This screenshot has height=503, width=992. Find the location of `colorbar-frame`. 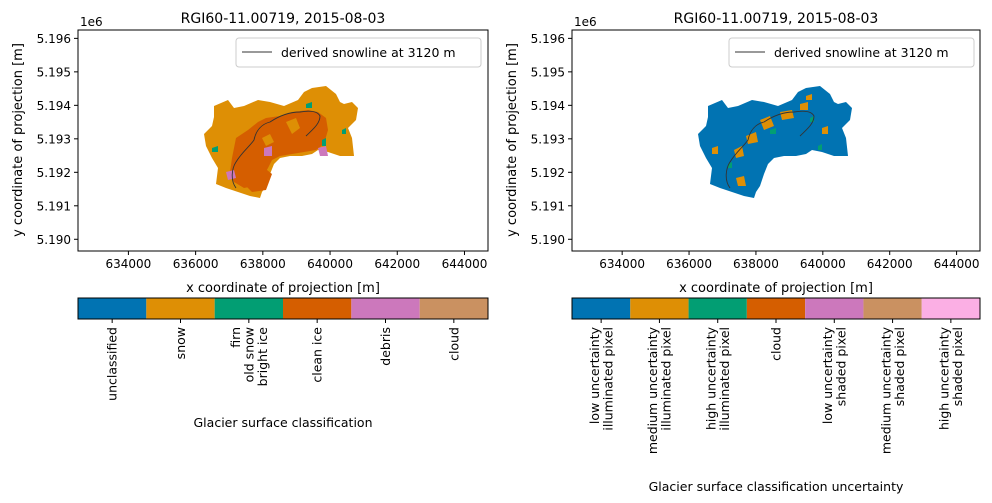

colorbar-frame is located at coordinates (283, 308).